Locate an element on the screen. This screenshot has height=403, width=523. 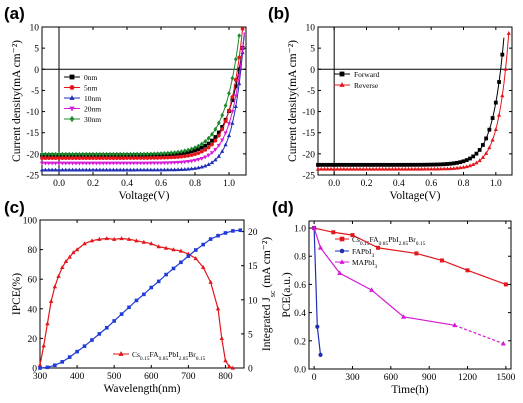
legend-label: 5nm is located at coordinates (91, 88).